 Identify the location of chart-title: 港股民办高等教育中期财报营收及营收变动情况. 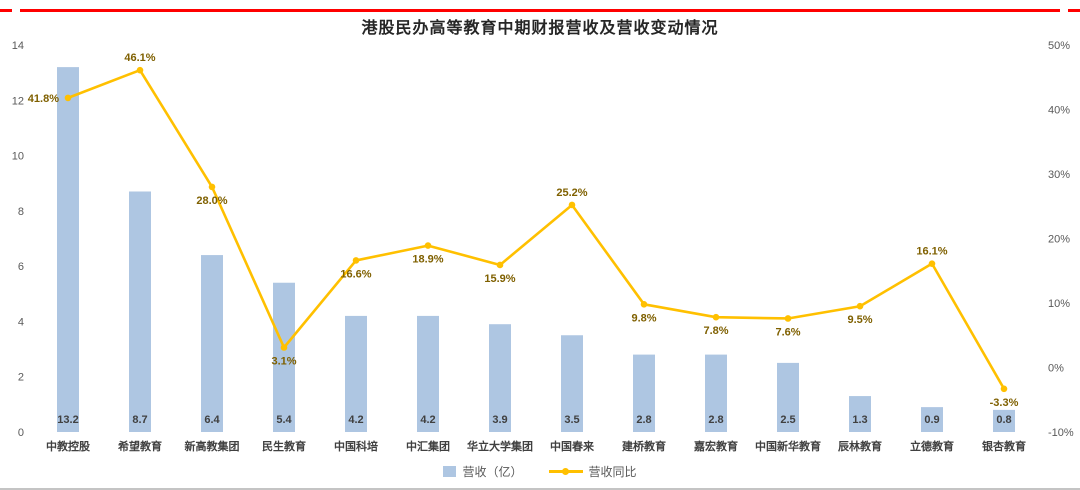
(540, 28).